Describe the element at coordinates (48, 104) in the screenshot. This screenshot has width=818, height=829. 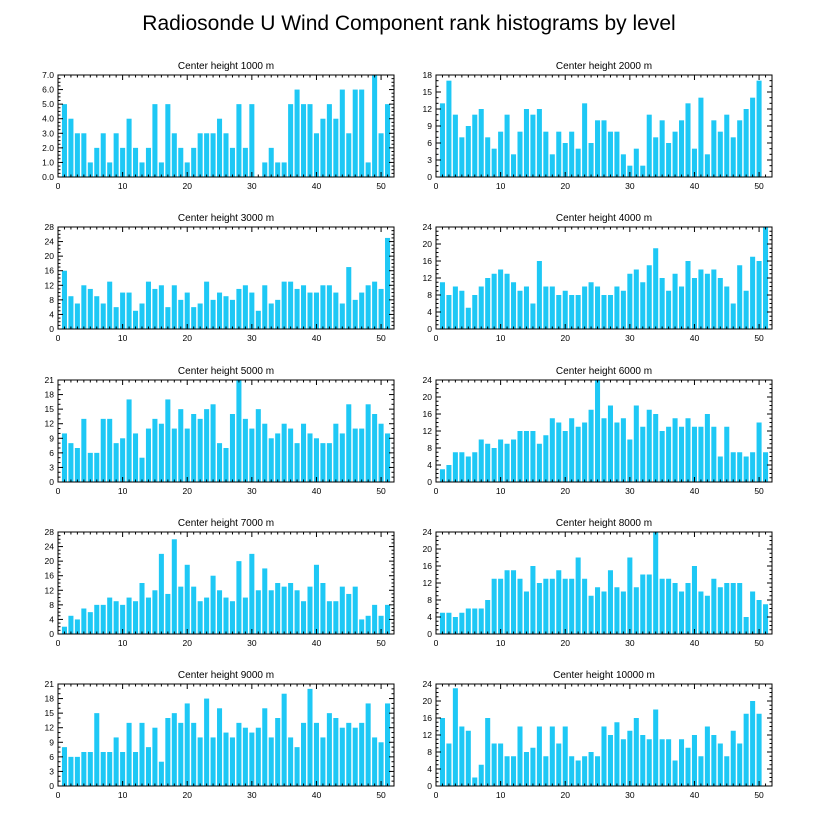
I see `y-tick-label: 5.0` at that location.